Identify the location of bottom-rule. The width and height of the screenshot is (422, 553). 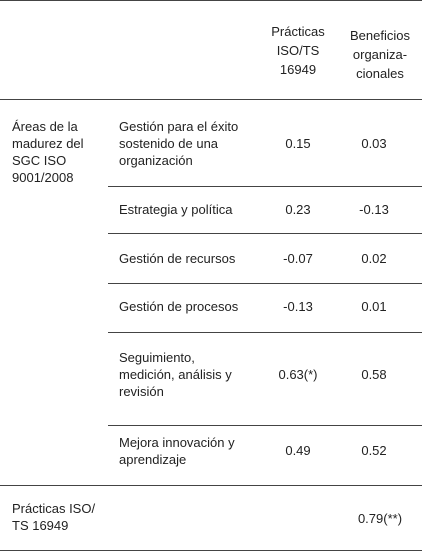
(211, 550).